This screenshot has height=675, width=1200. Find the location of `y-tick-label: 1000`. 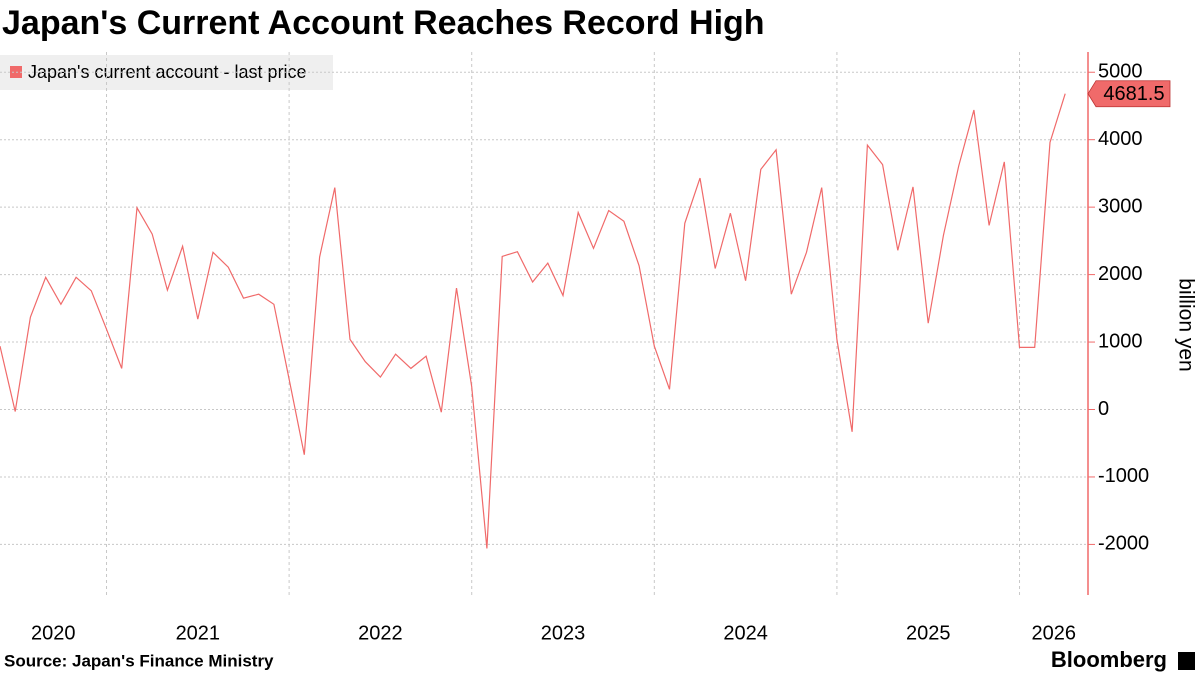

y-tick-label: 1000 is located at coordinates (1120, 341).